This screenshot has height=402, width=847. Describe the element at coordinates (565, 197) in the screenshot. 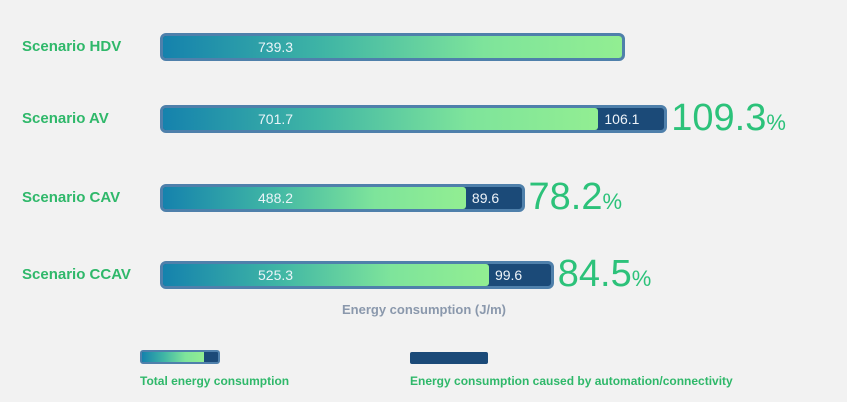

I see `percentage-number: 78.2` at that location.